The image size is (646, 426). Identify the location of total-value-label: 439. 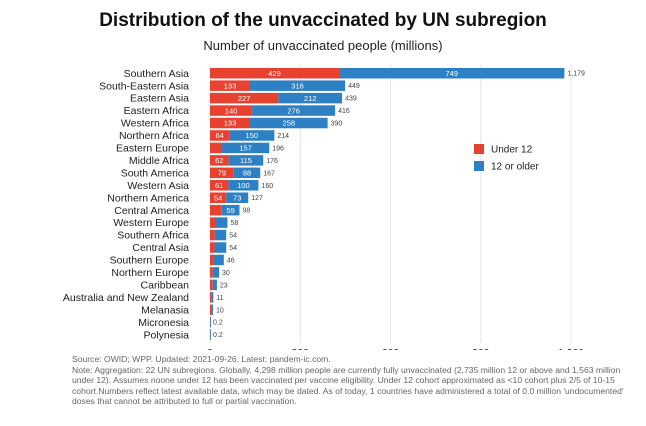
(351, 99).